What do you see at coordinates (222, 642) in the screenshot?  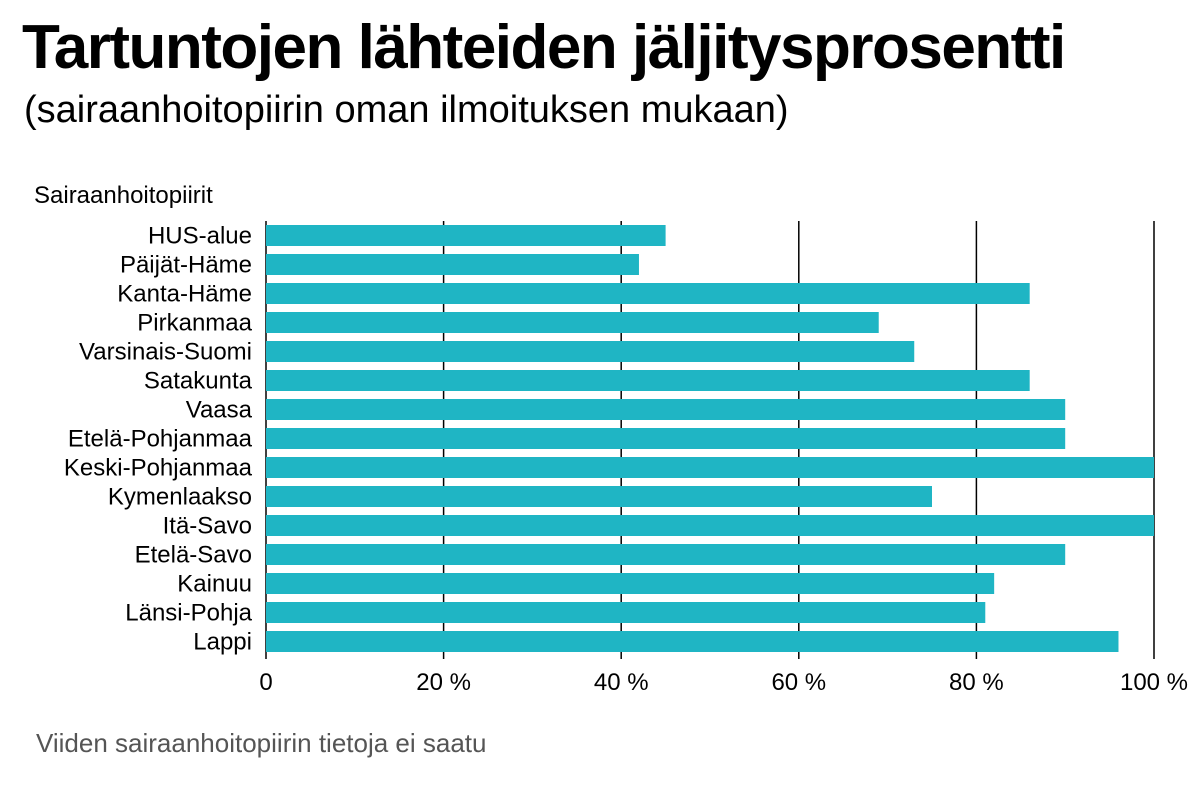 I see `category-label: Lappi` at bounding box center [222, 642].